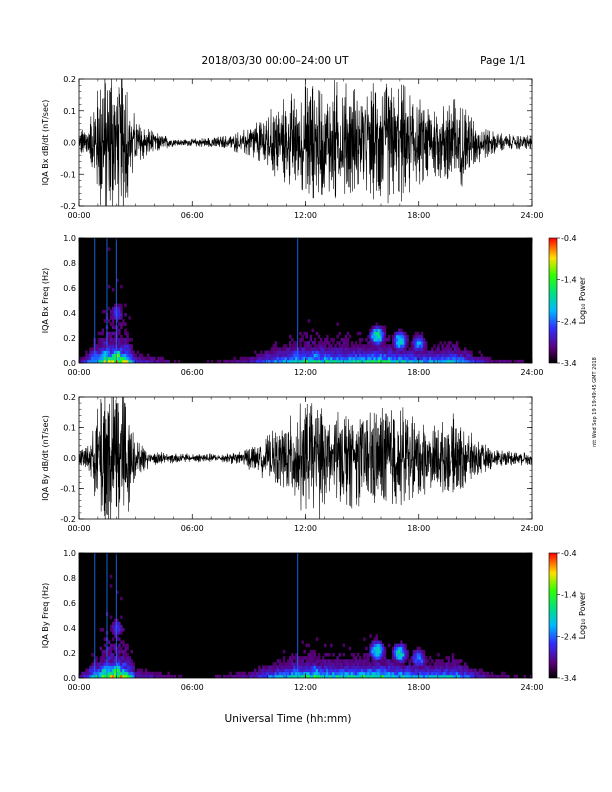 The height and width of the screenshot is (792, 612). I want to click on x-tick-label: 06:00, so click(192, 372).